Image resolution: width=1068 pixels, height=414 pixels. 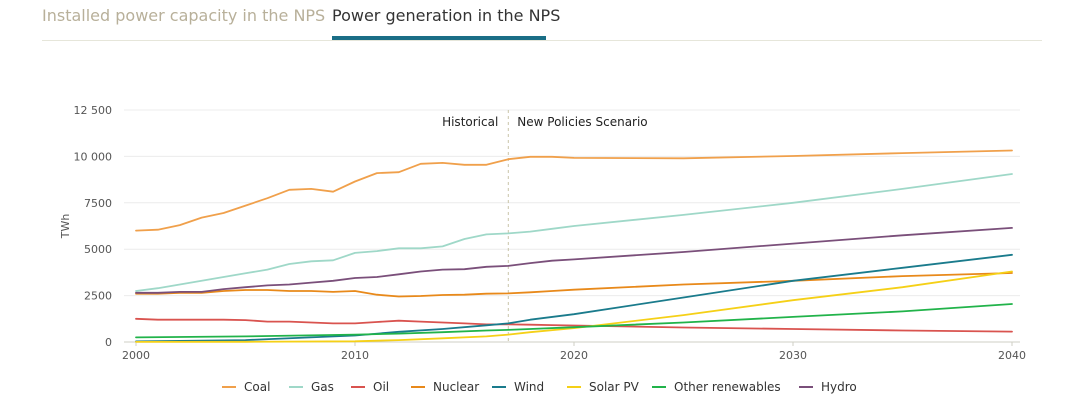 What do you see at coordinates (355, 355) in the screenshot?
I see `x-tick-label: 2010` at bounding box center [355, 355].